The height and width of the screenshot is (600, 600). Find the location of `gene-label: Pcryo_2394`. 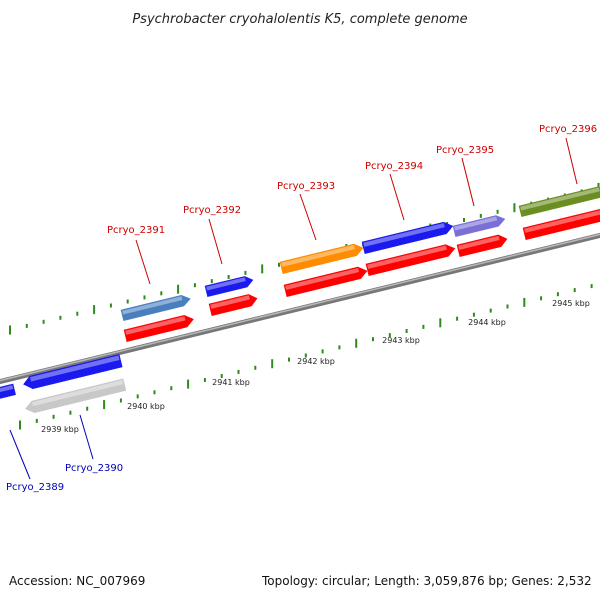

gene-label: Pcryo_2394 is located at coordinates (394, 166).